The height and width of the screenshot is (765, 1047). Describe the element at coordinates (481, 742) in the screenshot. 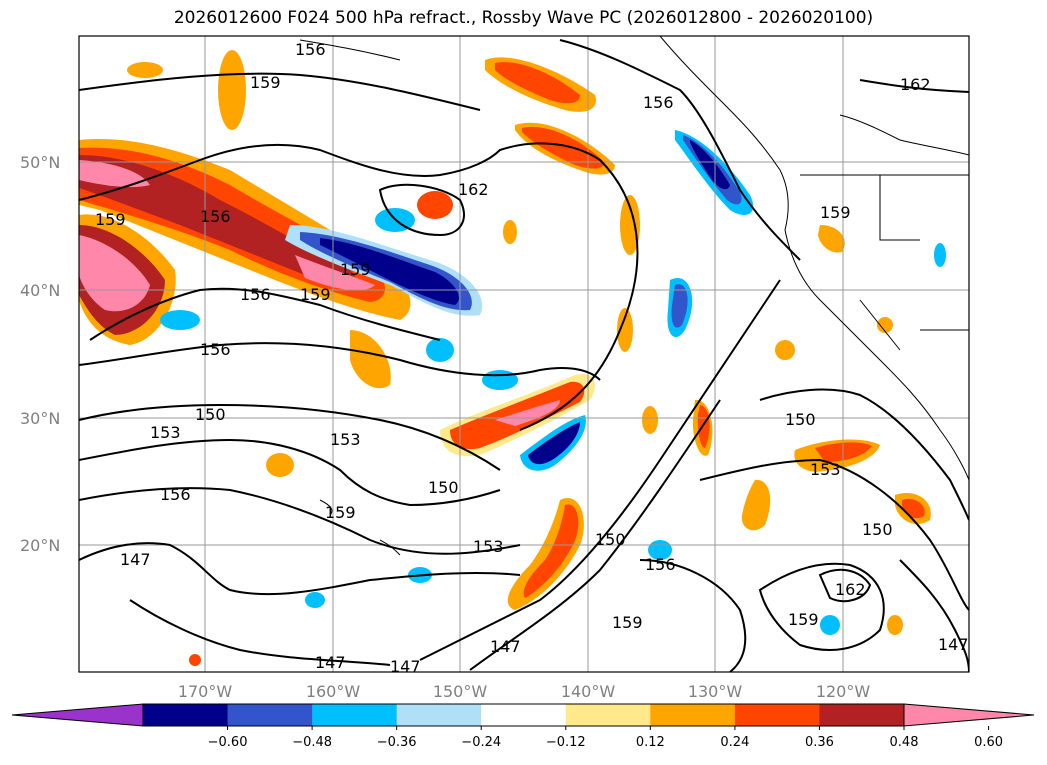

I see `colorbar-tick-label: −0.24` at that location.